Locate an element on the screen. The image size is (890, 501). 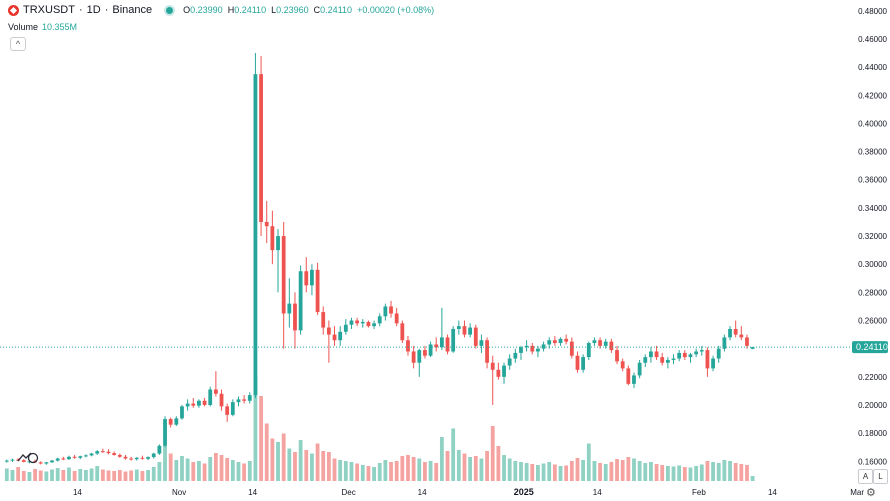
price-tick-label: 0.34000 is located at coordinates (872, 208).